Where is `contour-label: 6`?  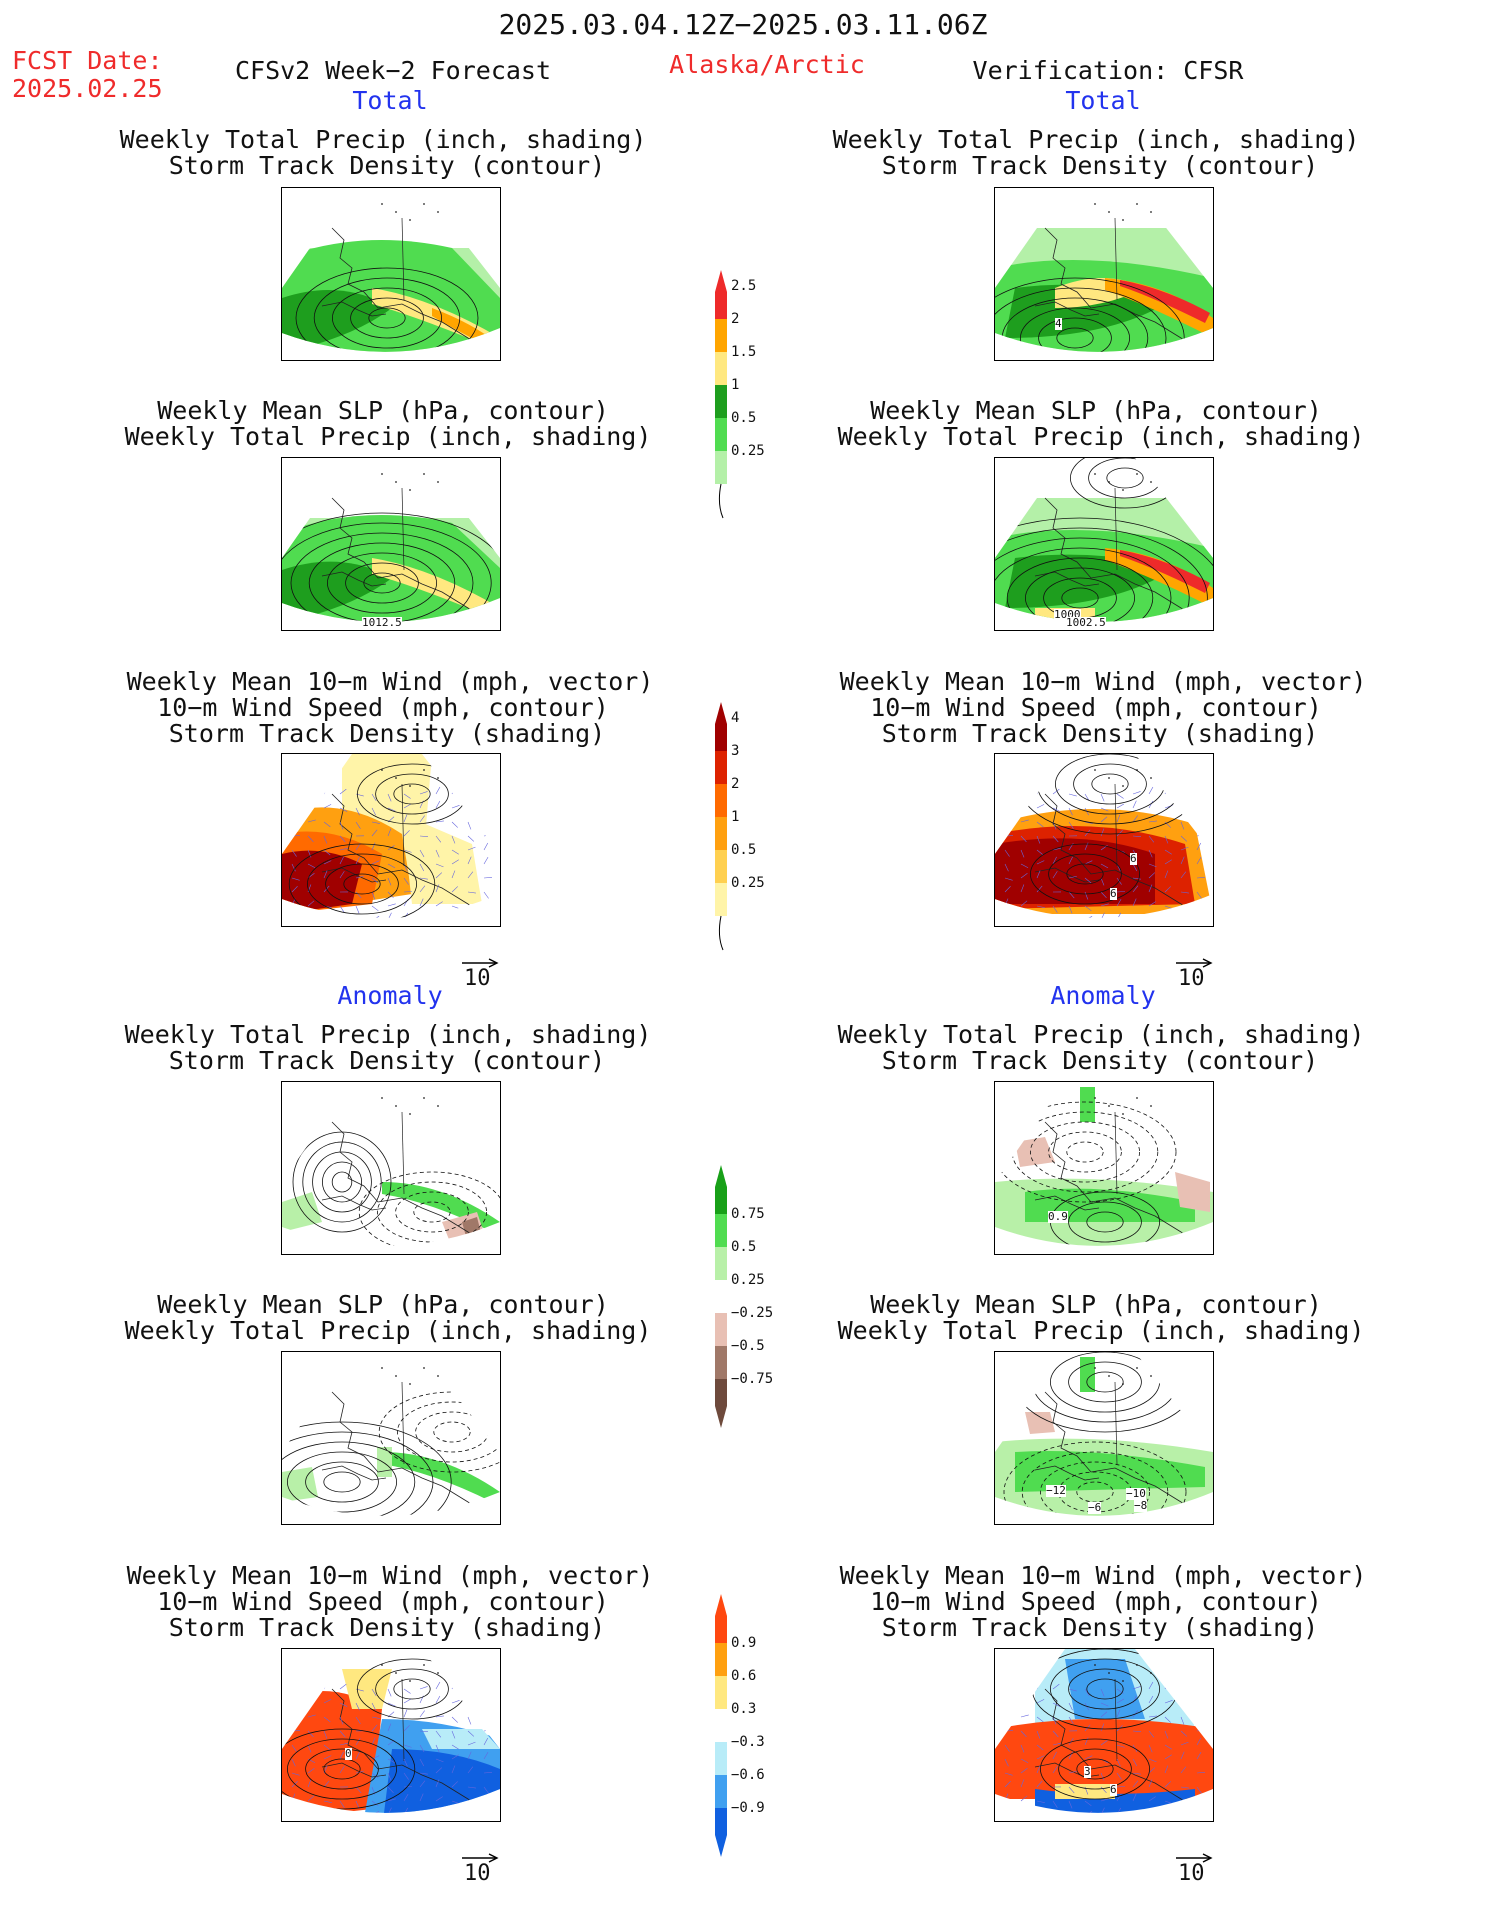 contour-label: 6 is located at coordinates (1113, 1789).